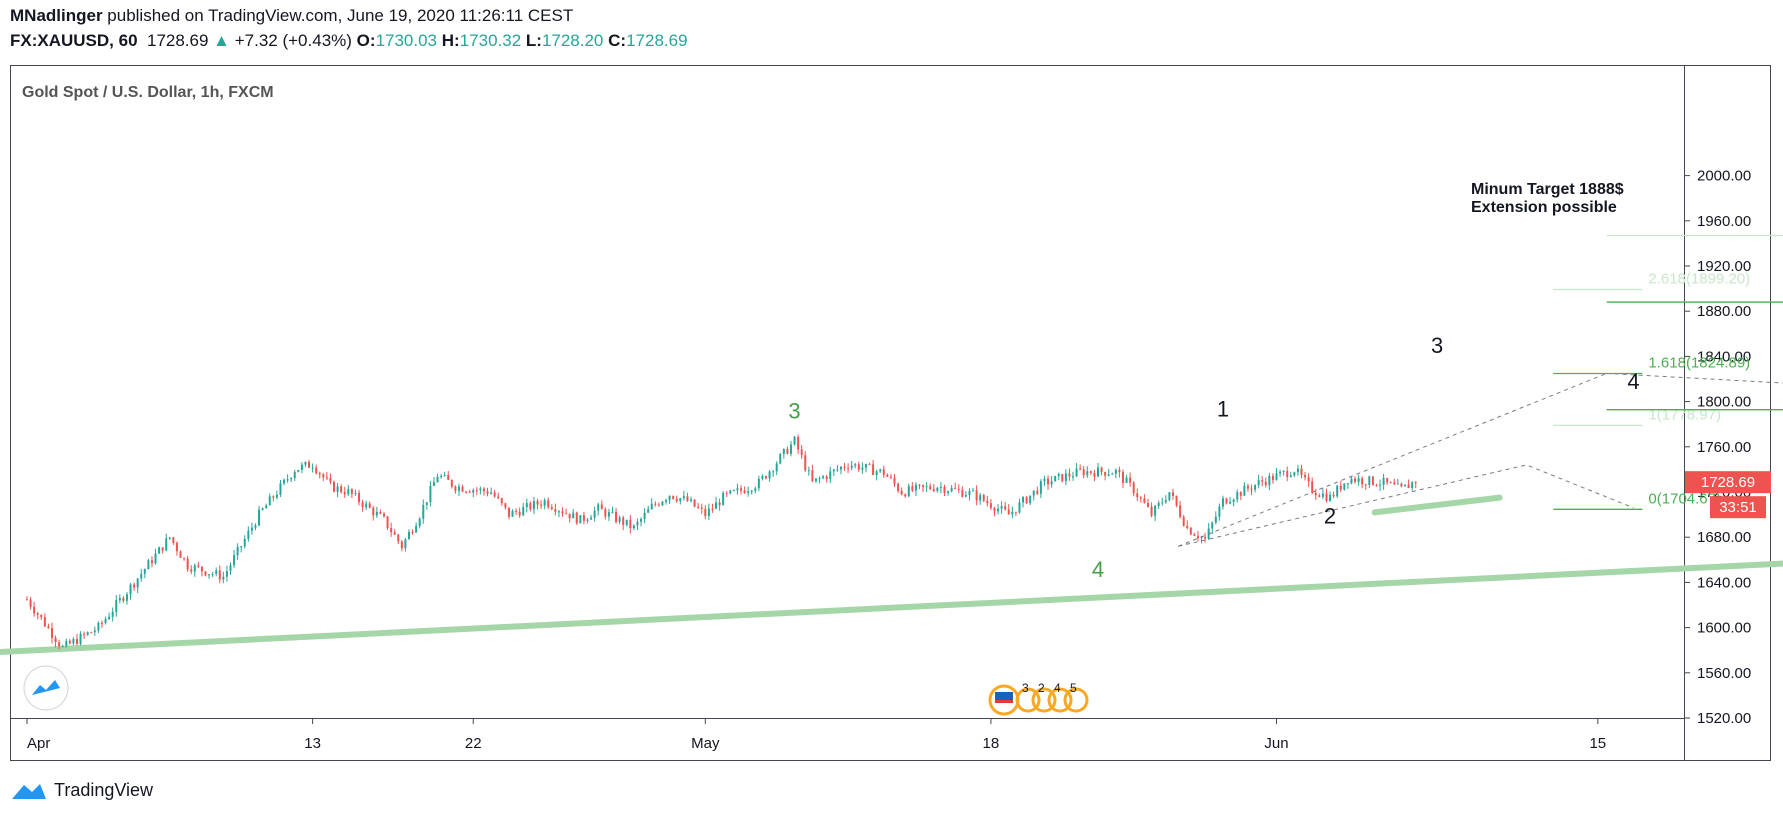 The width and height of the screenshot is (1783, 819). What do you see at coordinates (450, 40) in the screenshot?
I see `high-label: H:` at bounding box center [450, 40].